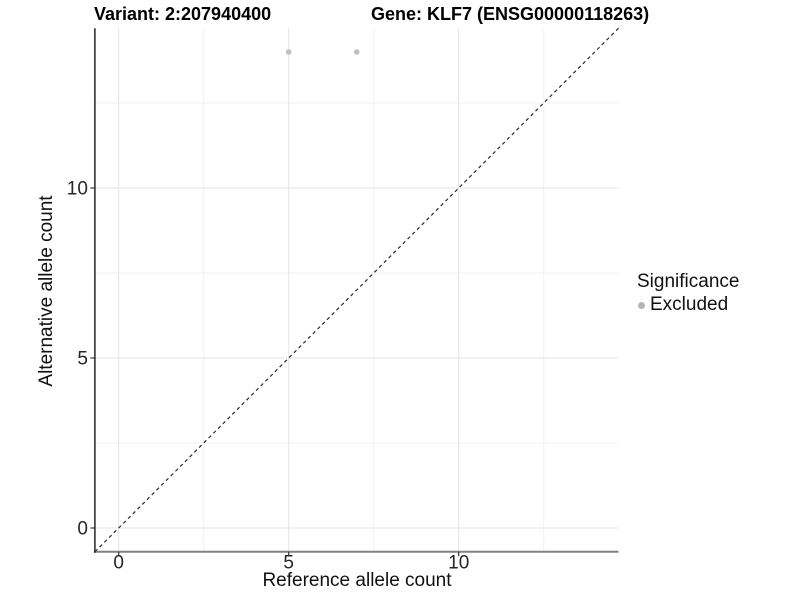 Image resolution: width=800 pixels, height=600 pixels. I want to click on legend-title: Significance, so click(688, 281).